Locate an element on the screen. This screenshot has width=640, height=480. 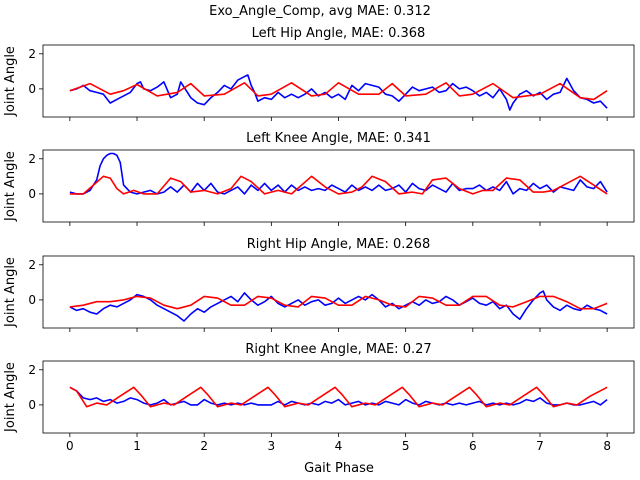
x-tick-label: 3 is located at coordinates (272, 446).